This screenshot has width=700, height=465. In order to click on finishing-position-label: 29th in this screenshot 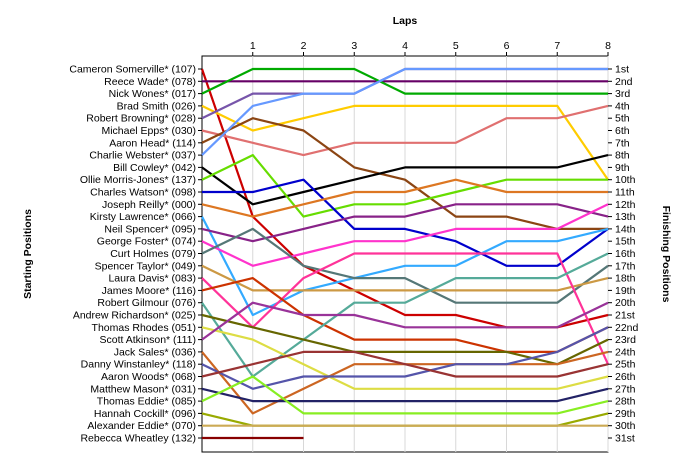, I will do `click(625, 414)`.